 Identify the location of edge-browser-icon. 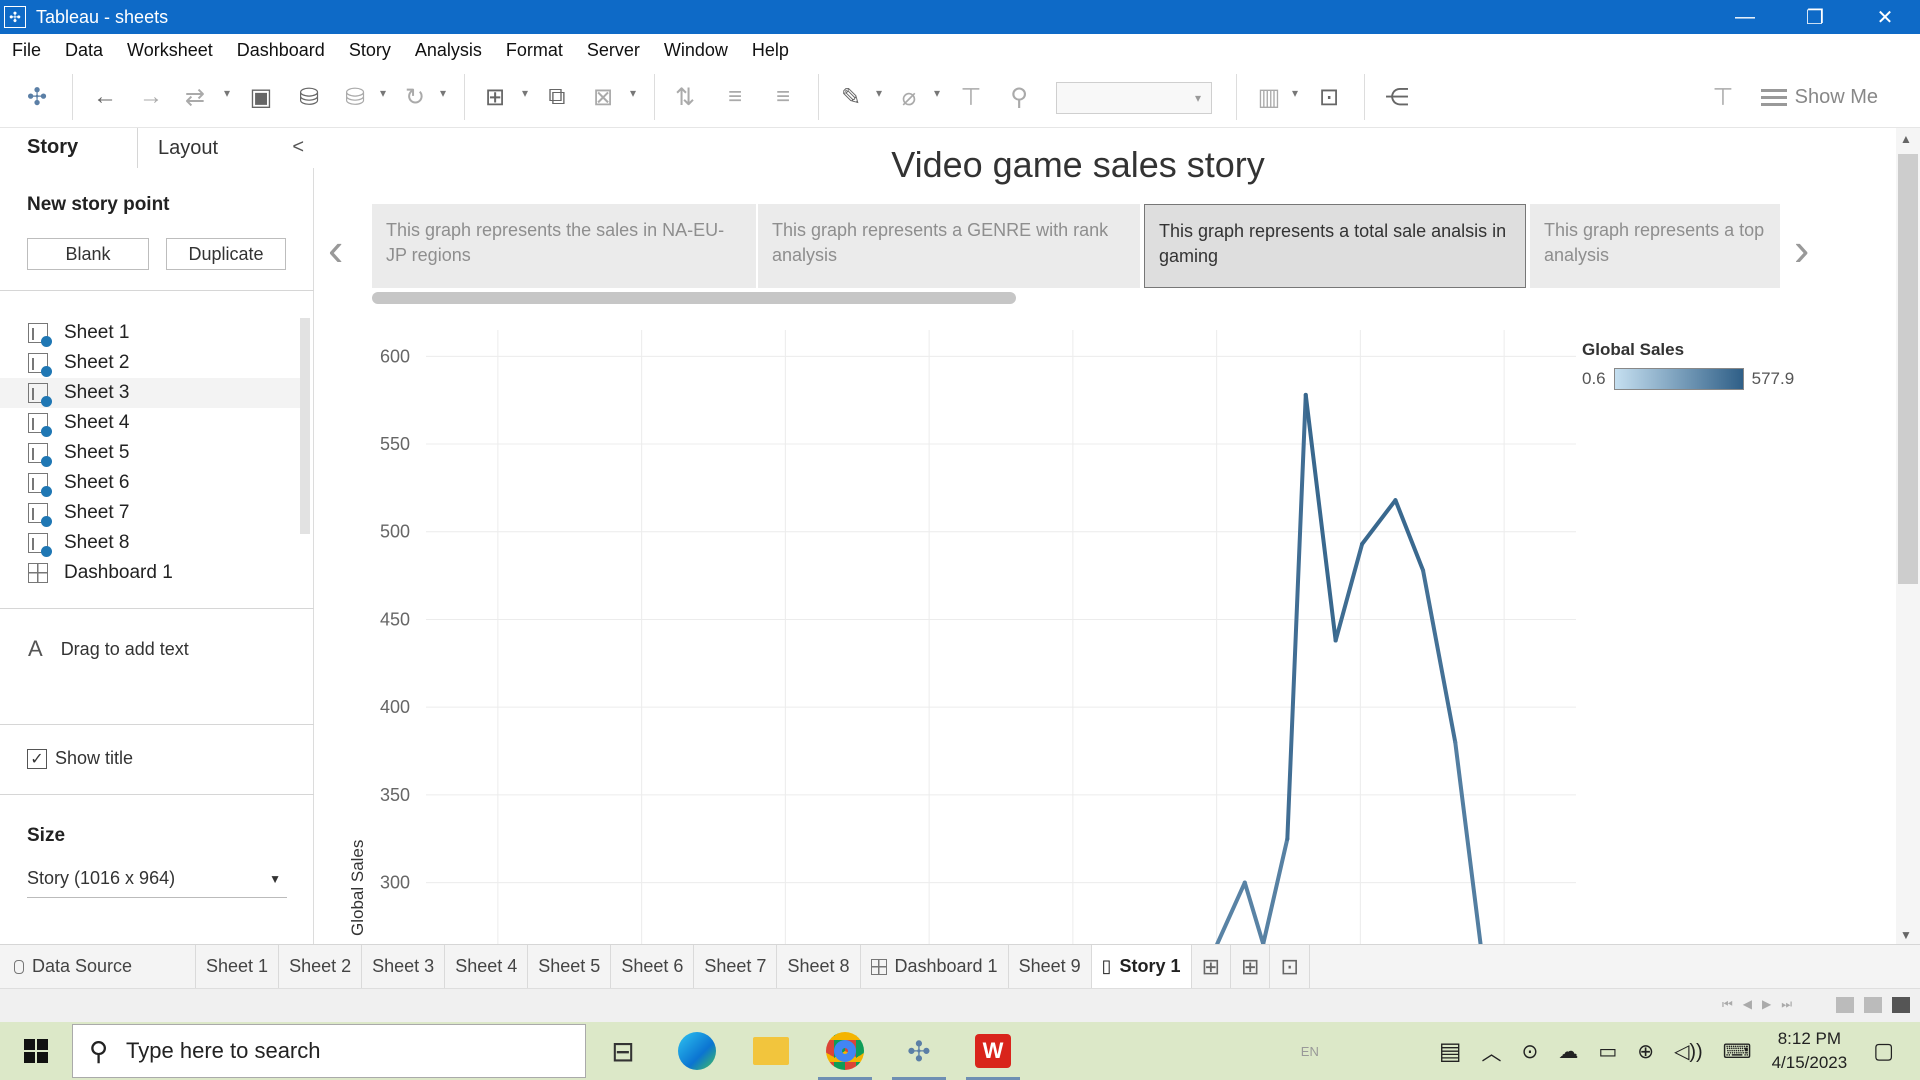
(697, 1051).